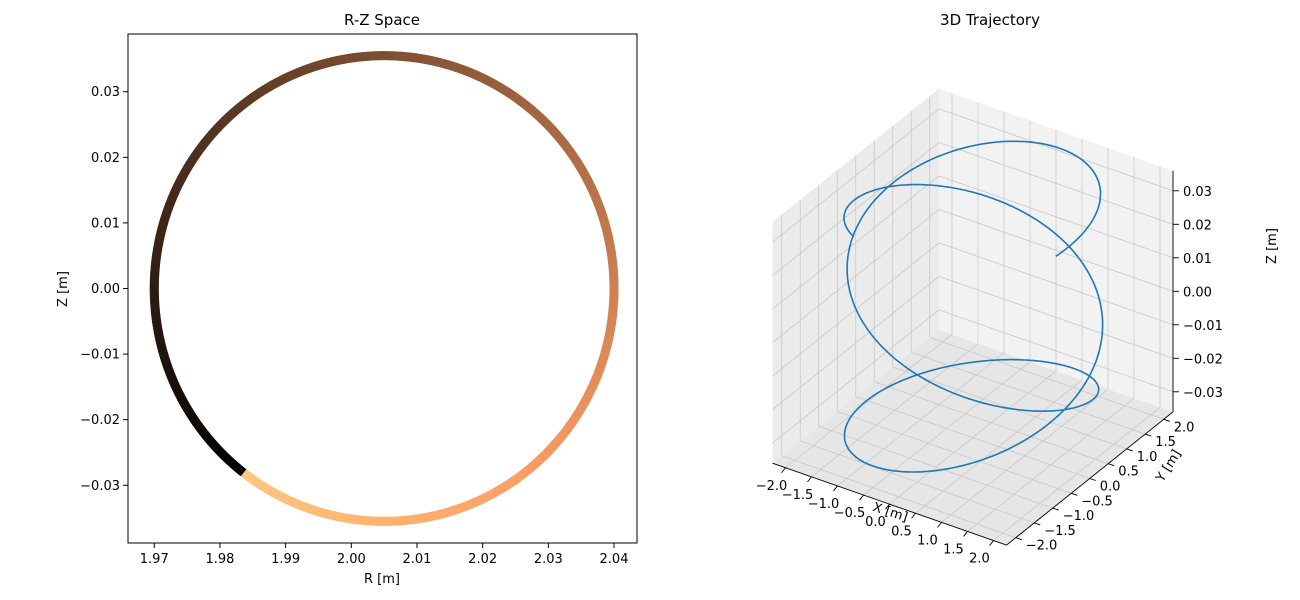 The width and height of the screenshot is (1300, 600). I want to click on z-tick-label: 0.00, so click(1197, 292).